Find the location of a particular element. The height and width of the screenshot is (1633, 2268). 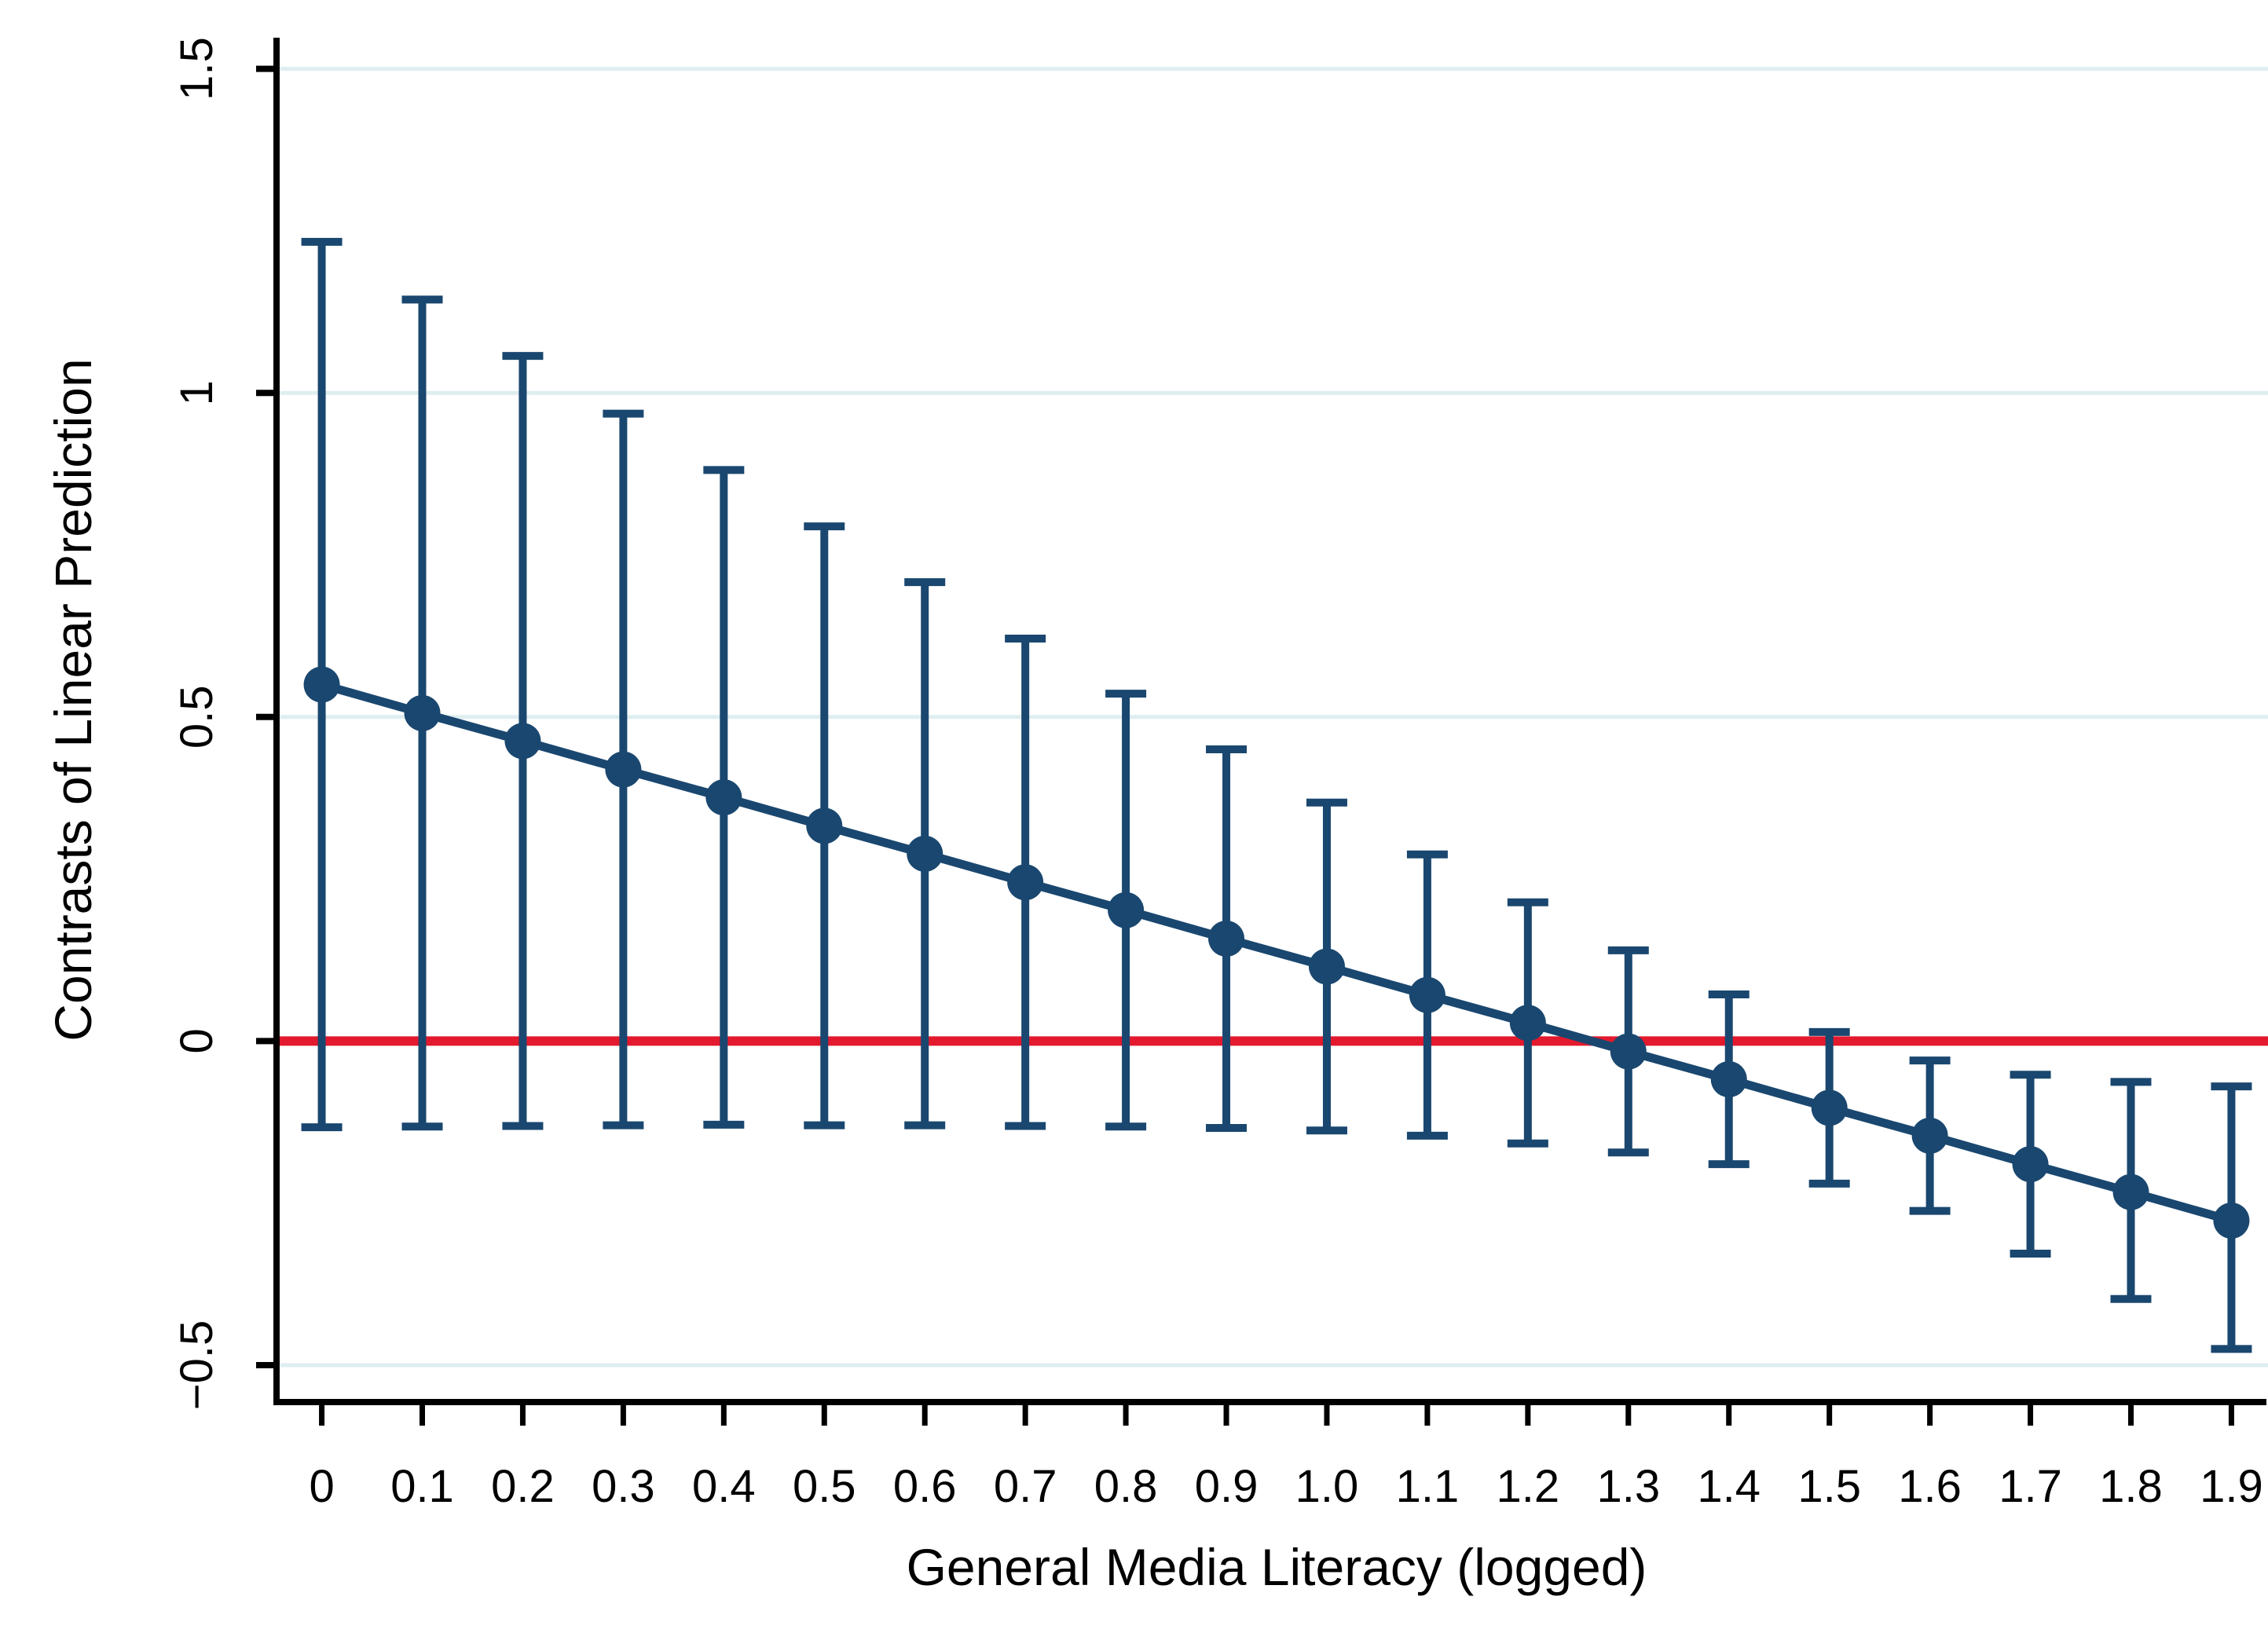

x-tick-label: 0.7 is located at coordinates (1025, 1487).